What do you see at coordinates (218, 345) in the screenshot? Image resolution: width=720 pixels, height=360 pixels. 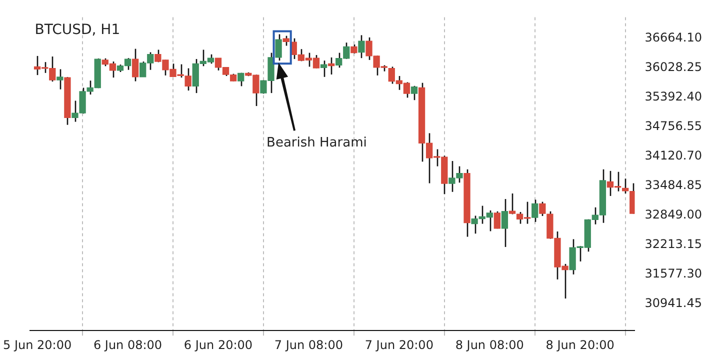 I see `x-tick-label: 6 Jun 20:00` at bounding box center [218, 345].